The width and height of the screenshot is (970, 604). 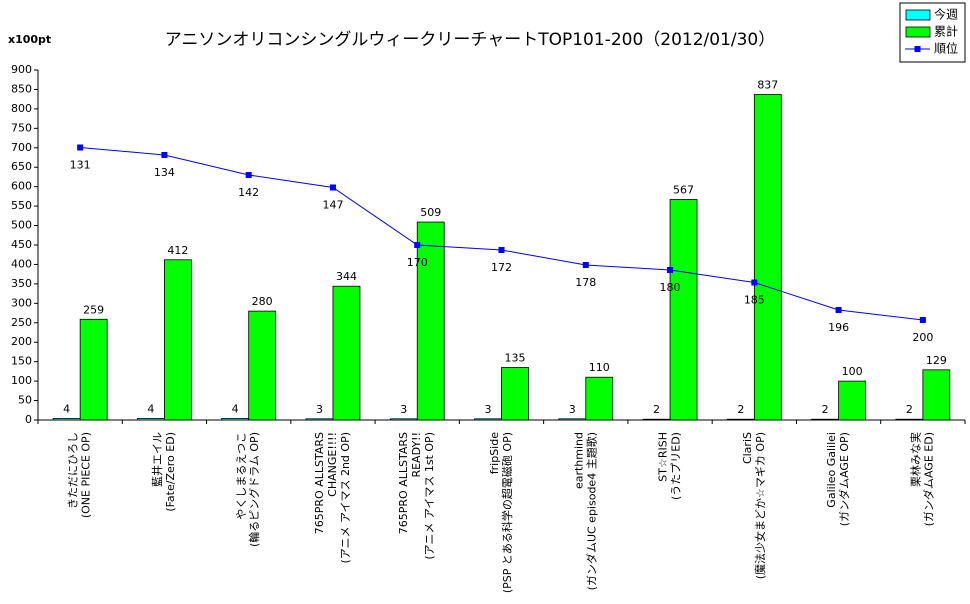 What do you see at coordinates (838, 327) in the screenshot?
I see `data-label: 196` at bounding box center [838, 327].